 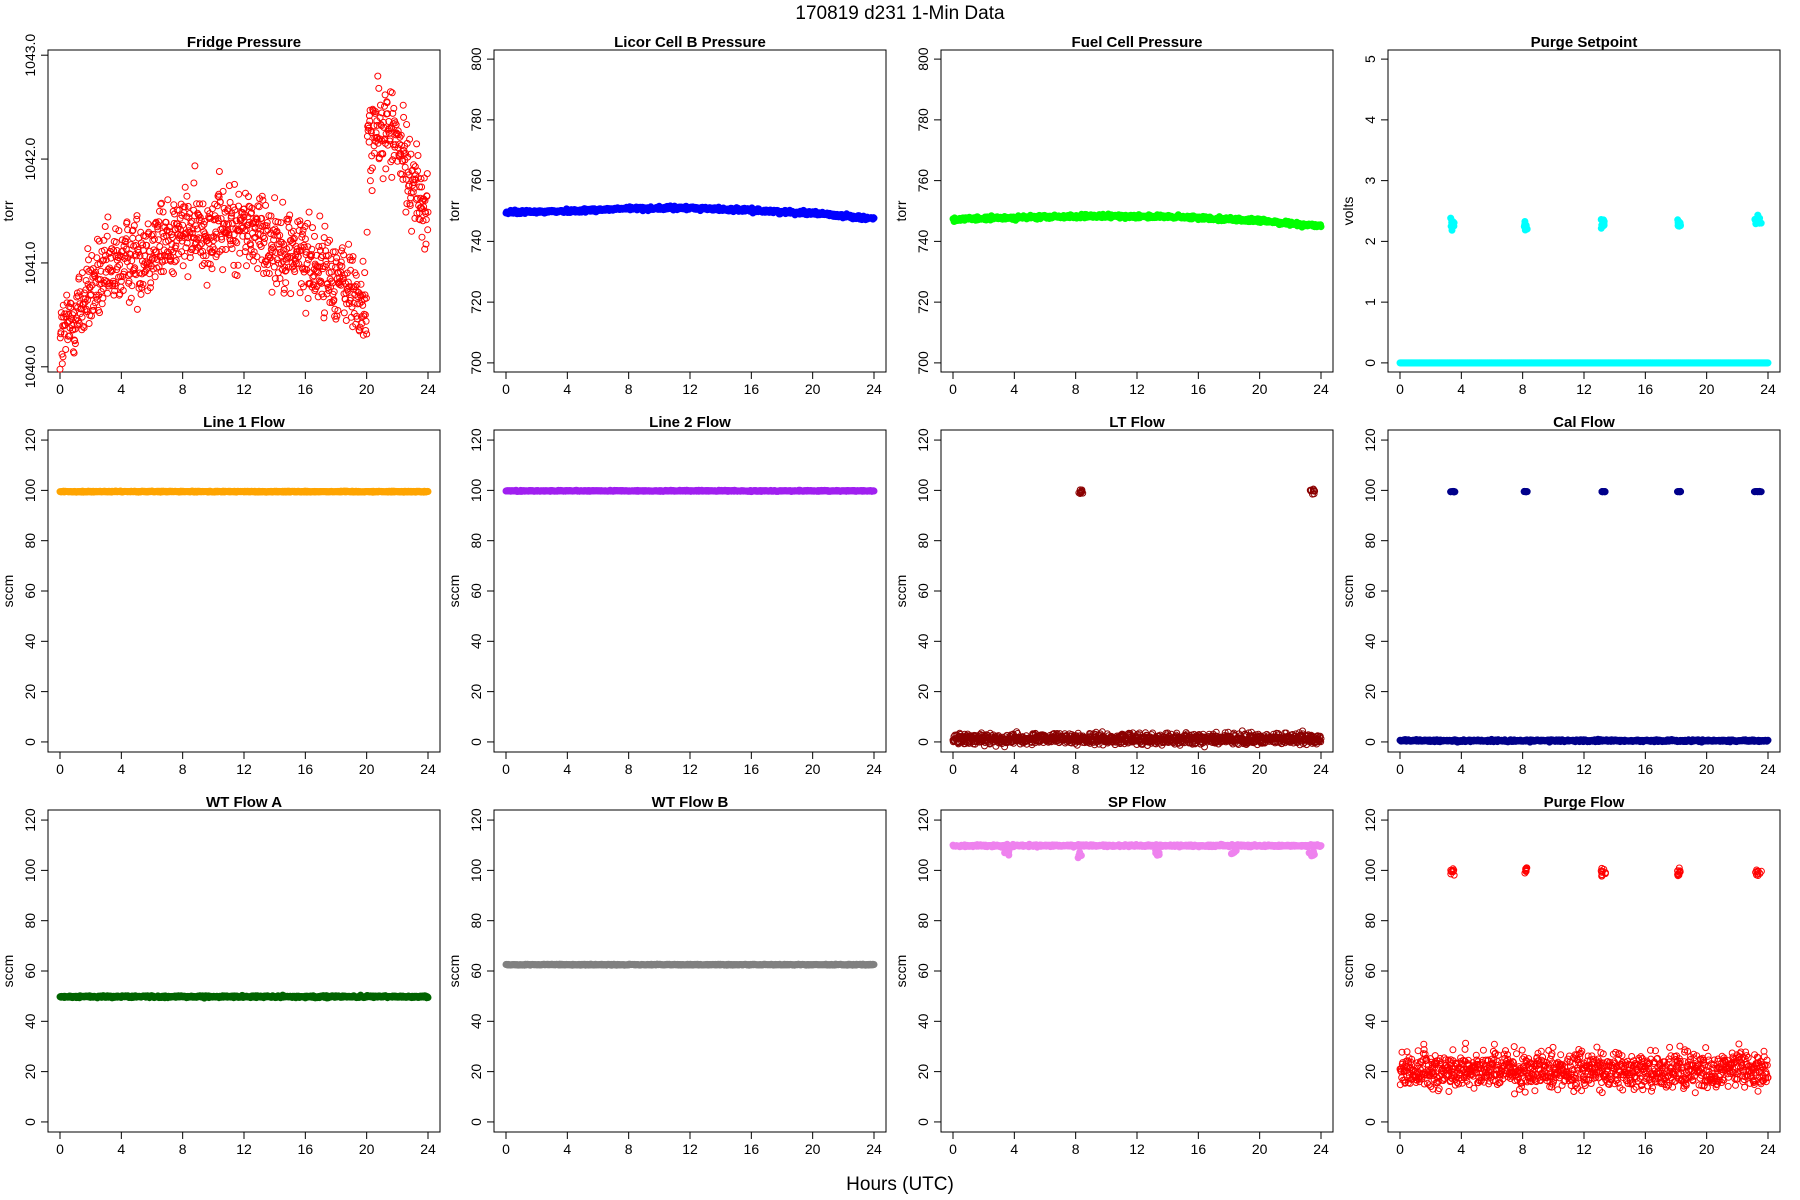 I want to click on series-points, so click(x=1137, y=220).